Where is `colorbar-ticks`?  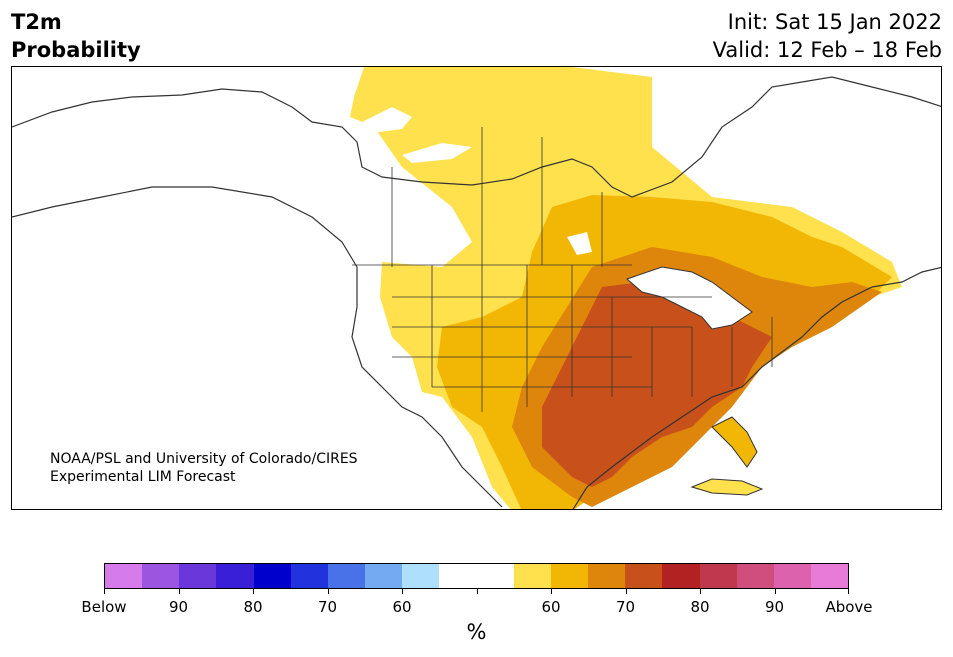 colorbar-ticks is located at coordinates (476, 593).